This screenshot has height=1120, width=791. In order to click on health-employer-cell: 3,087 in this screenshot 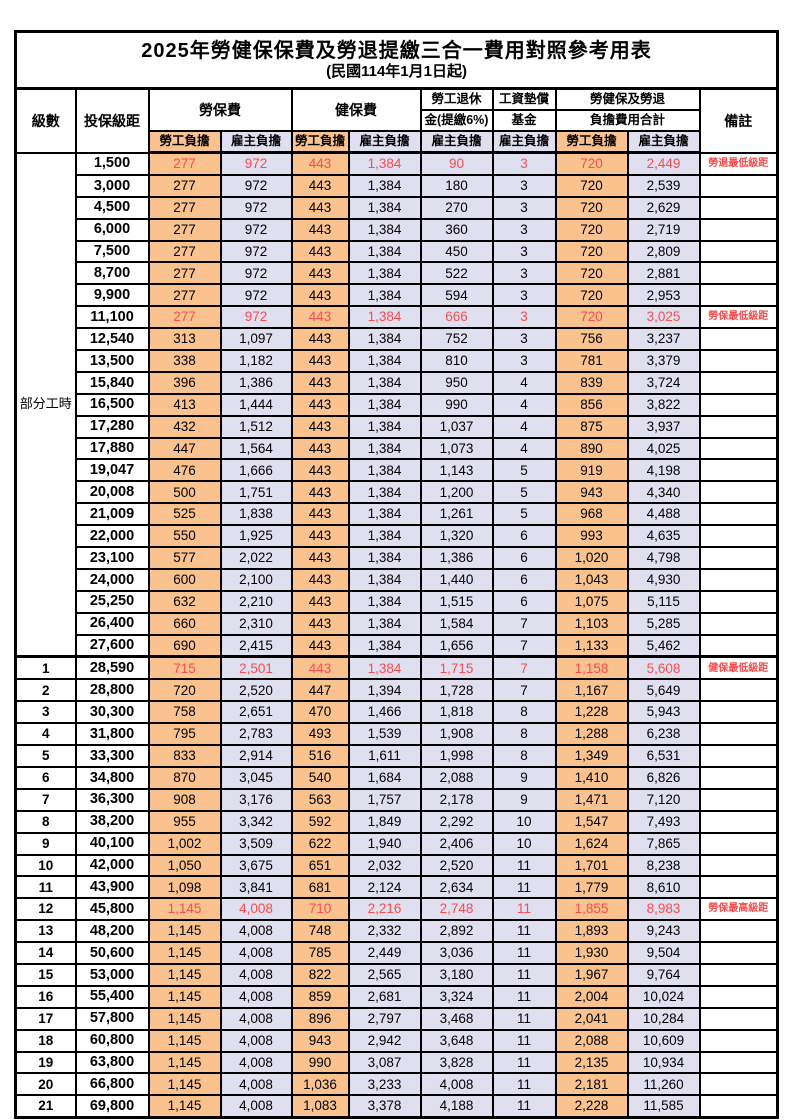, I will do `click(384, 1062)`.